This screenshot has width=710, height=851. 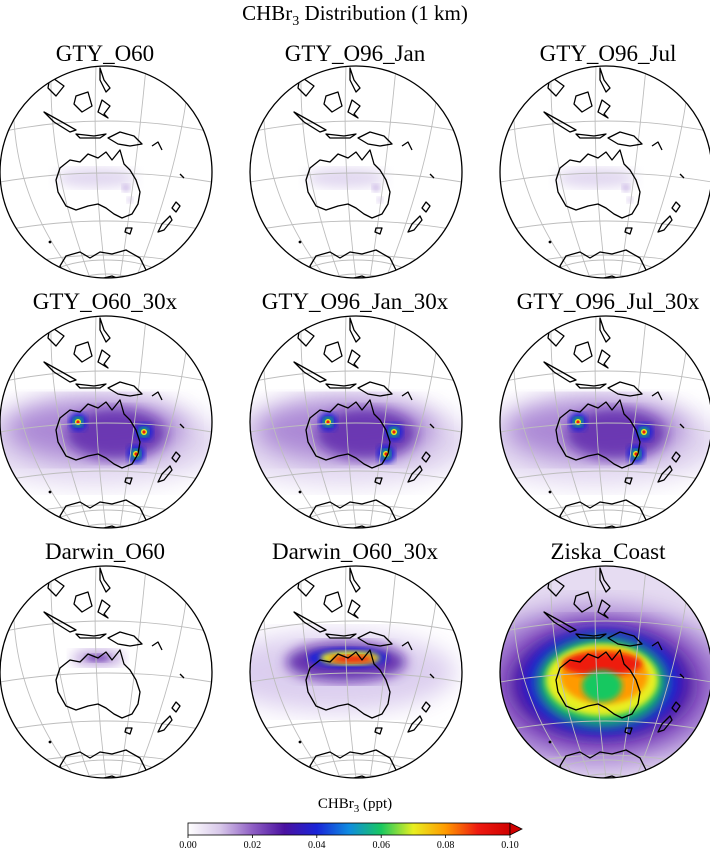 I want to click on panel-title-9: Ziska_Coast, so click(x=608, y=551).